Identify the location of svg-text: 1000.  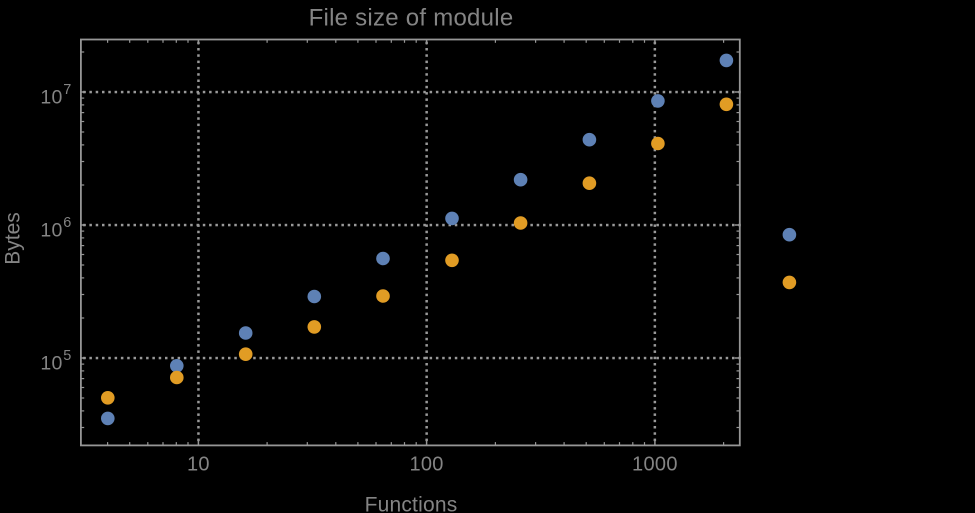
(655, 465).